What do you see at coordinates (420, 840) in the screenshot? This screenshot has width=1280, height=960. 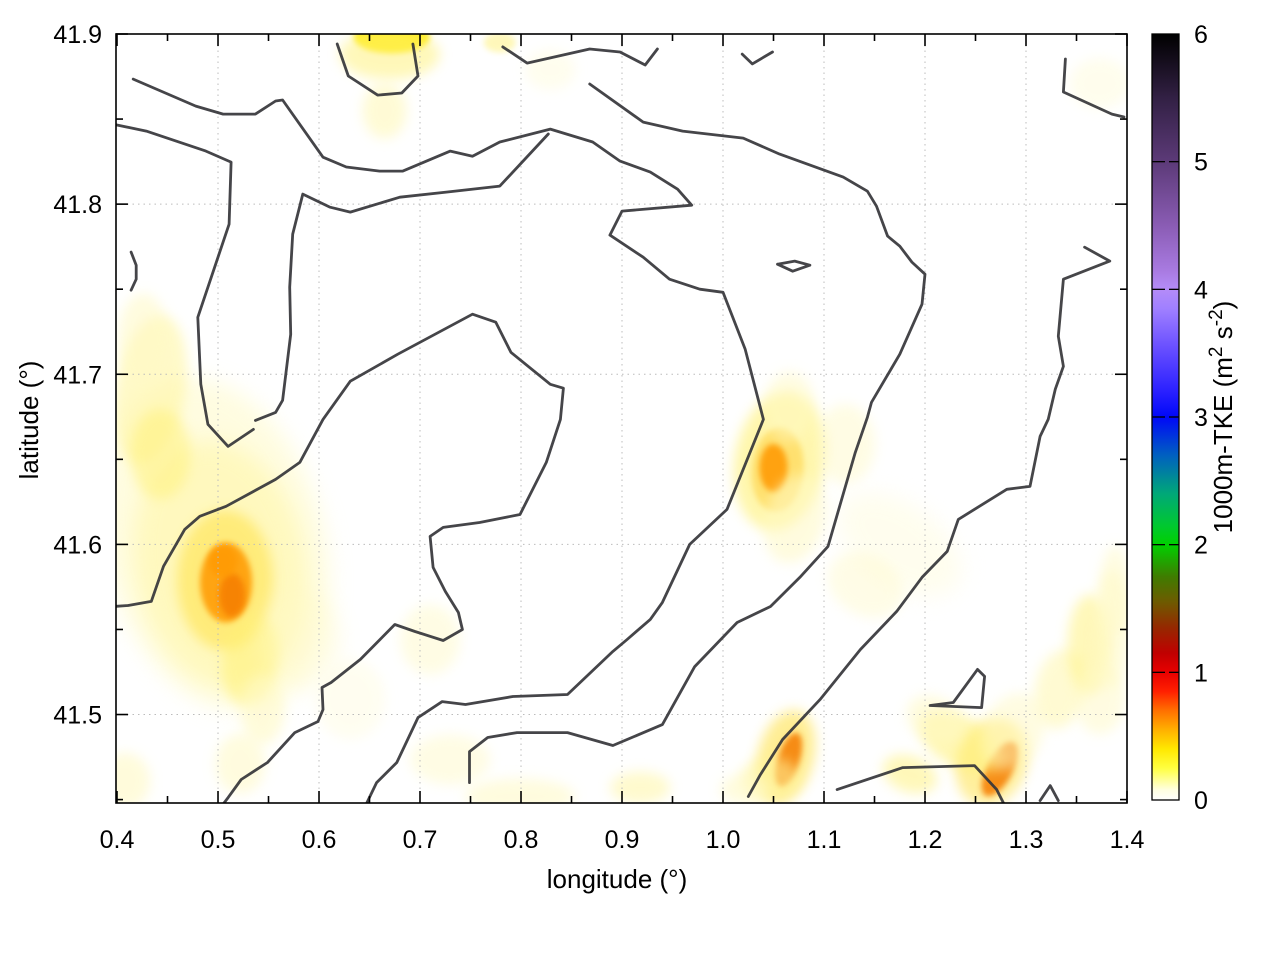 I see `x-tick-label: 0.7` at bounding box center [420, 840].